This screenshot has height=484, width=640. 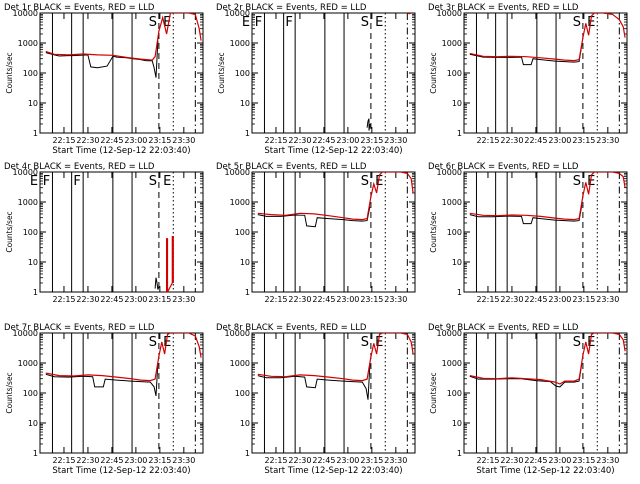 I want to click on panel-title: Det 9r BLACK = Events, RED = LLD, so click(x=503, y=328).